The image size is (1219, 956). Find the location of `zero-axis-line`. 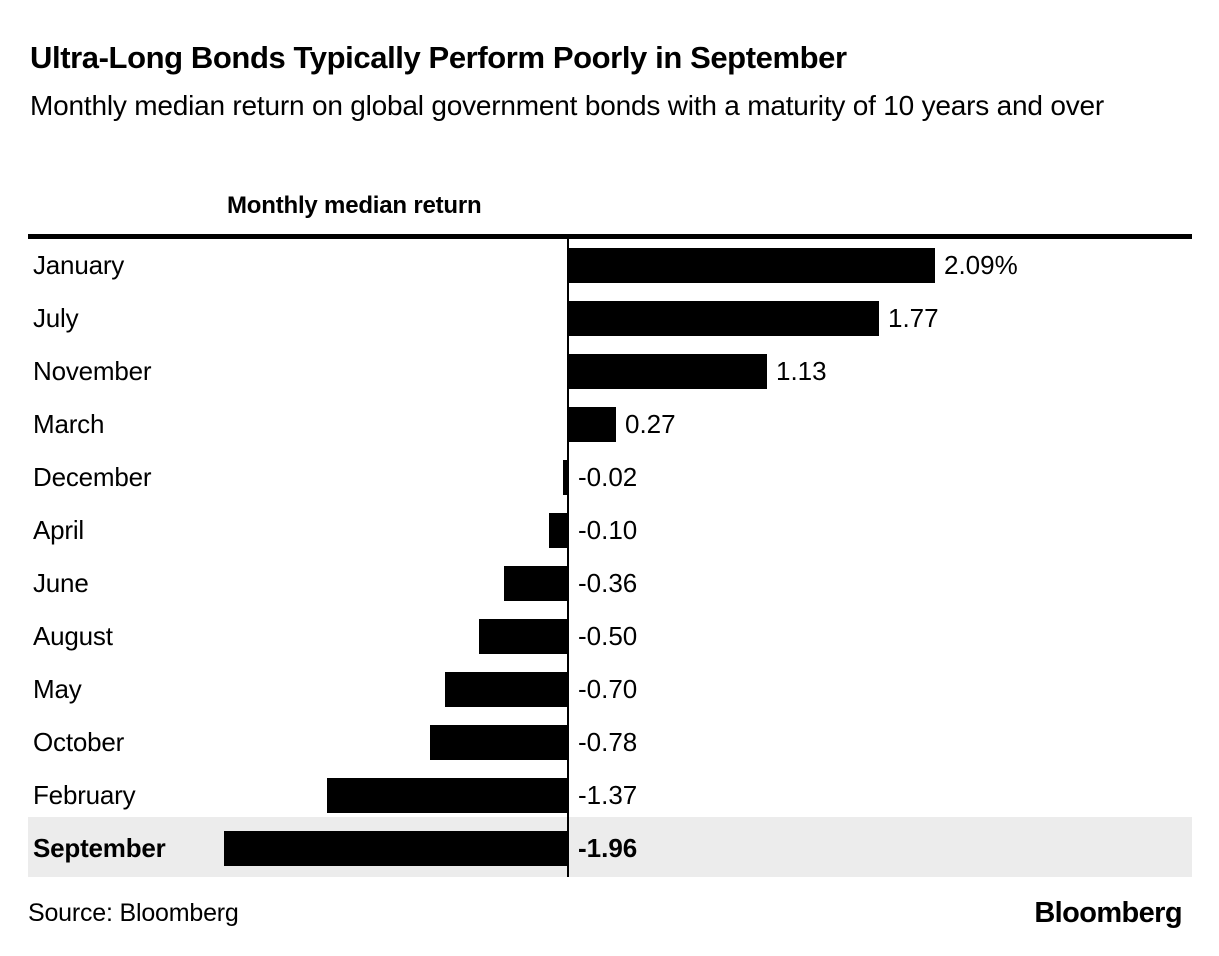

zero-axis-line is located at coordinates (568, 558).